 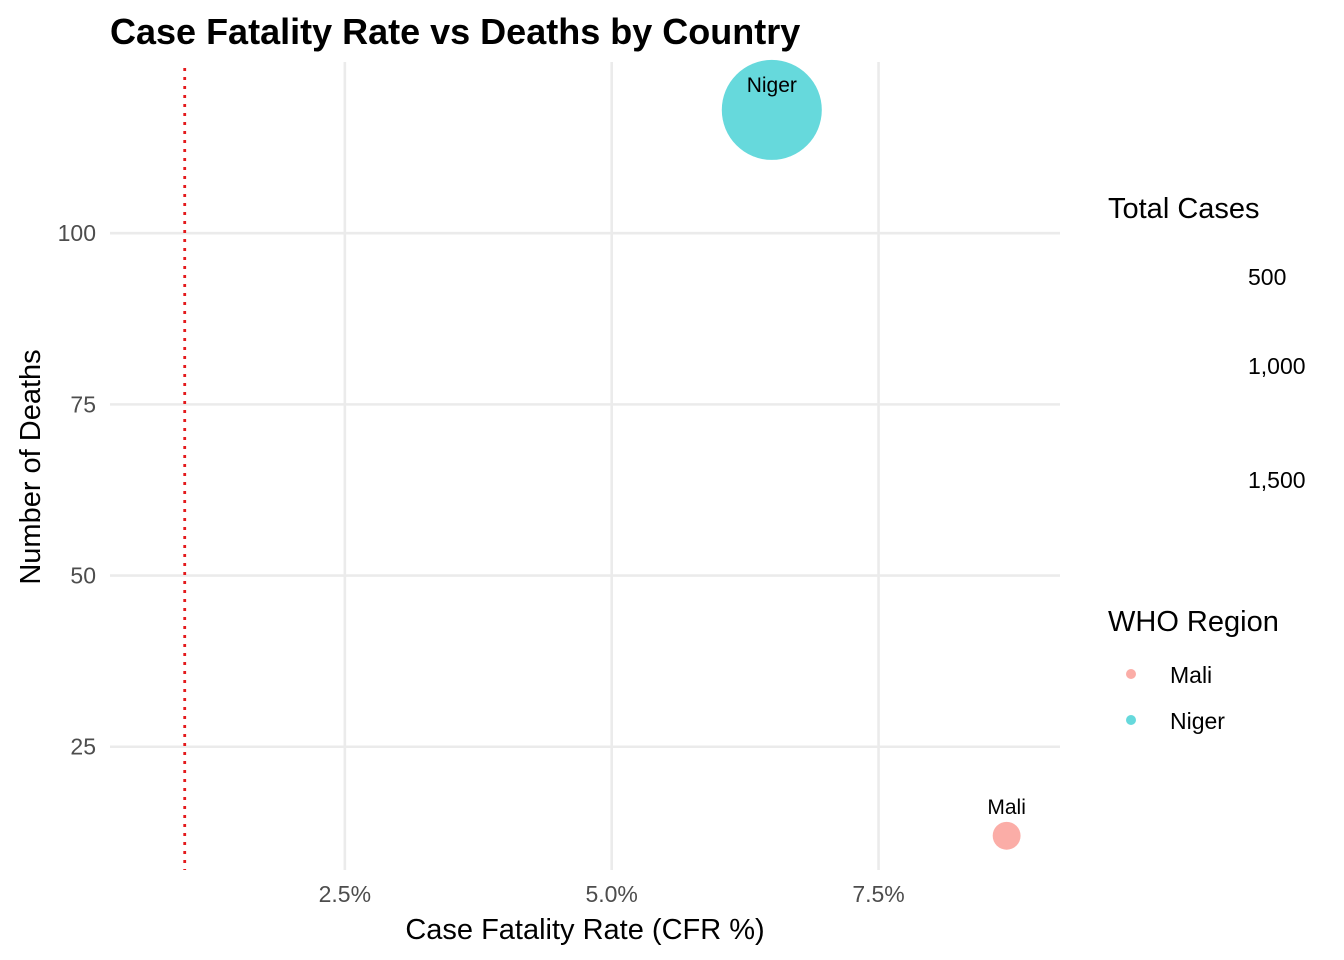 What do you see at coordinates (1184, 209) in the screenshot?
I see `legend-size-title: Total Cases` at bounding box center [1184, 209].